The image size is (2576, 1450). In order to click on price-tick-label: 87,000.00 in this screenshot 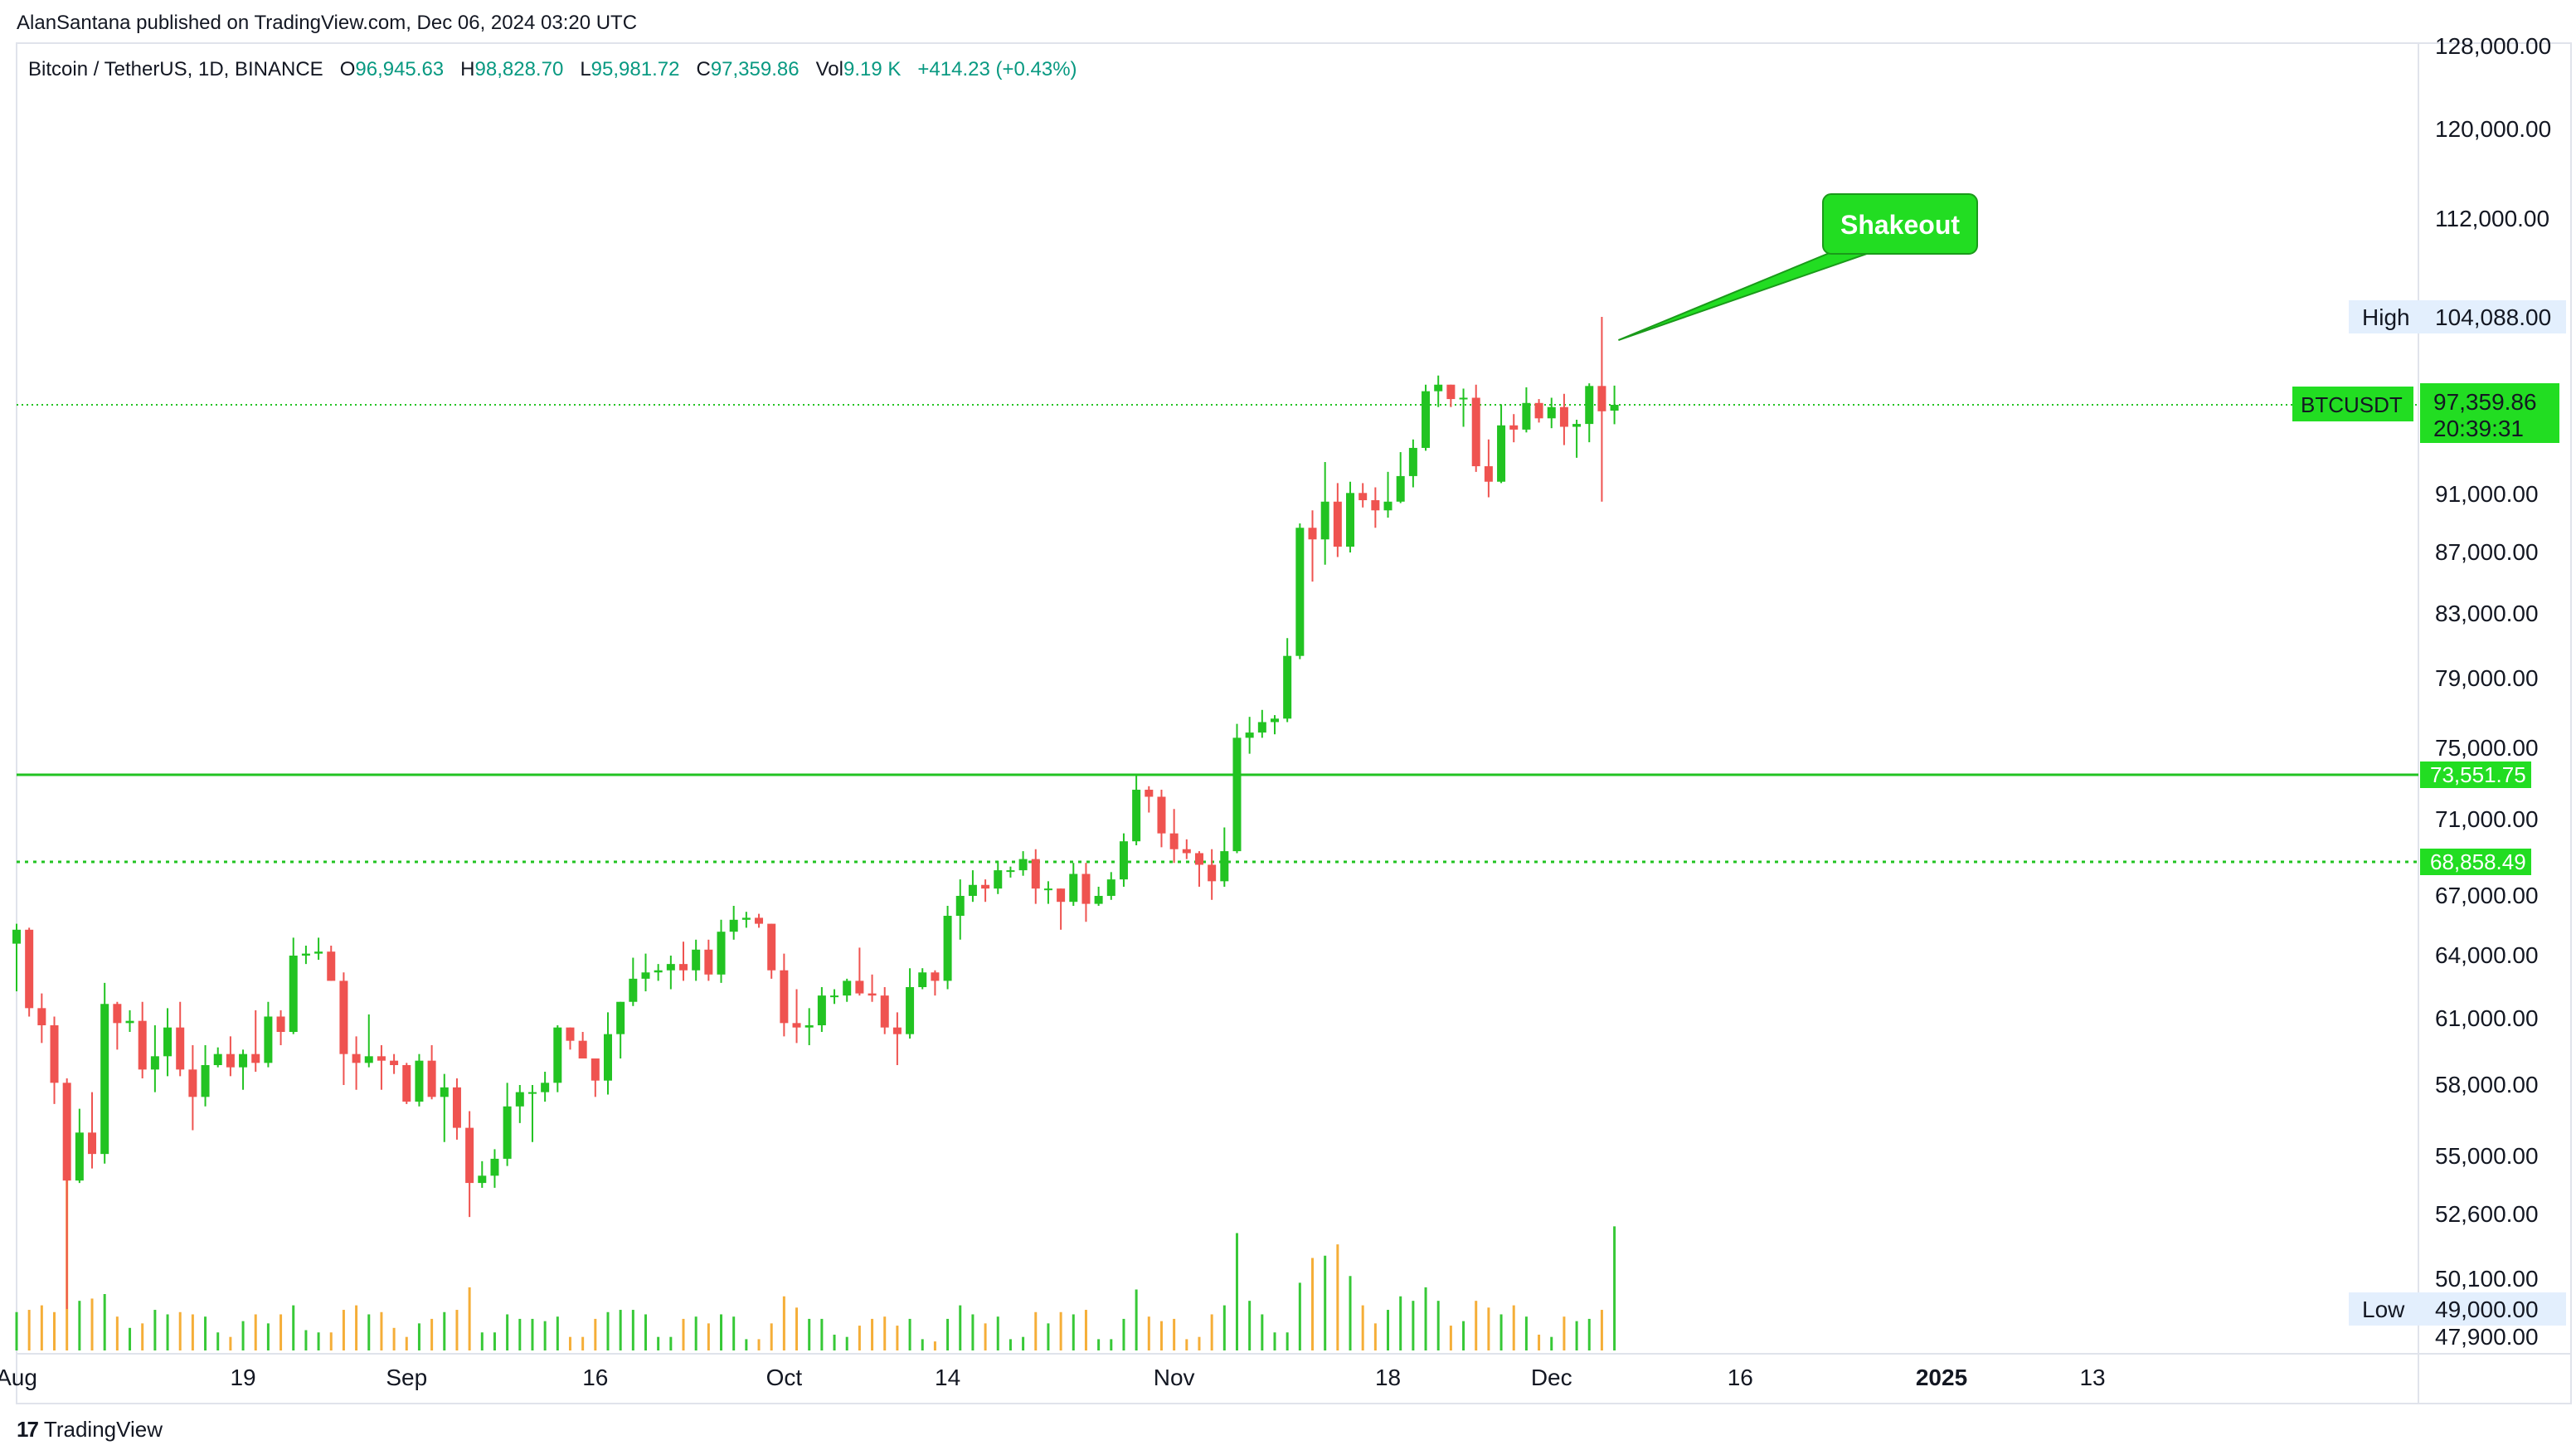, I will do `click(2487, 552)`.